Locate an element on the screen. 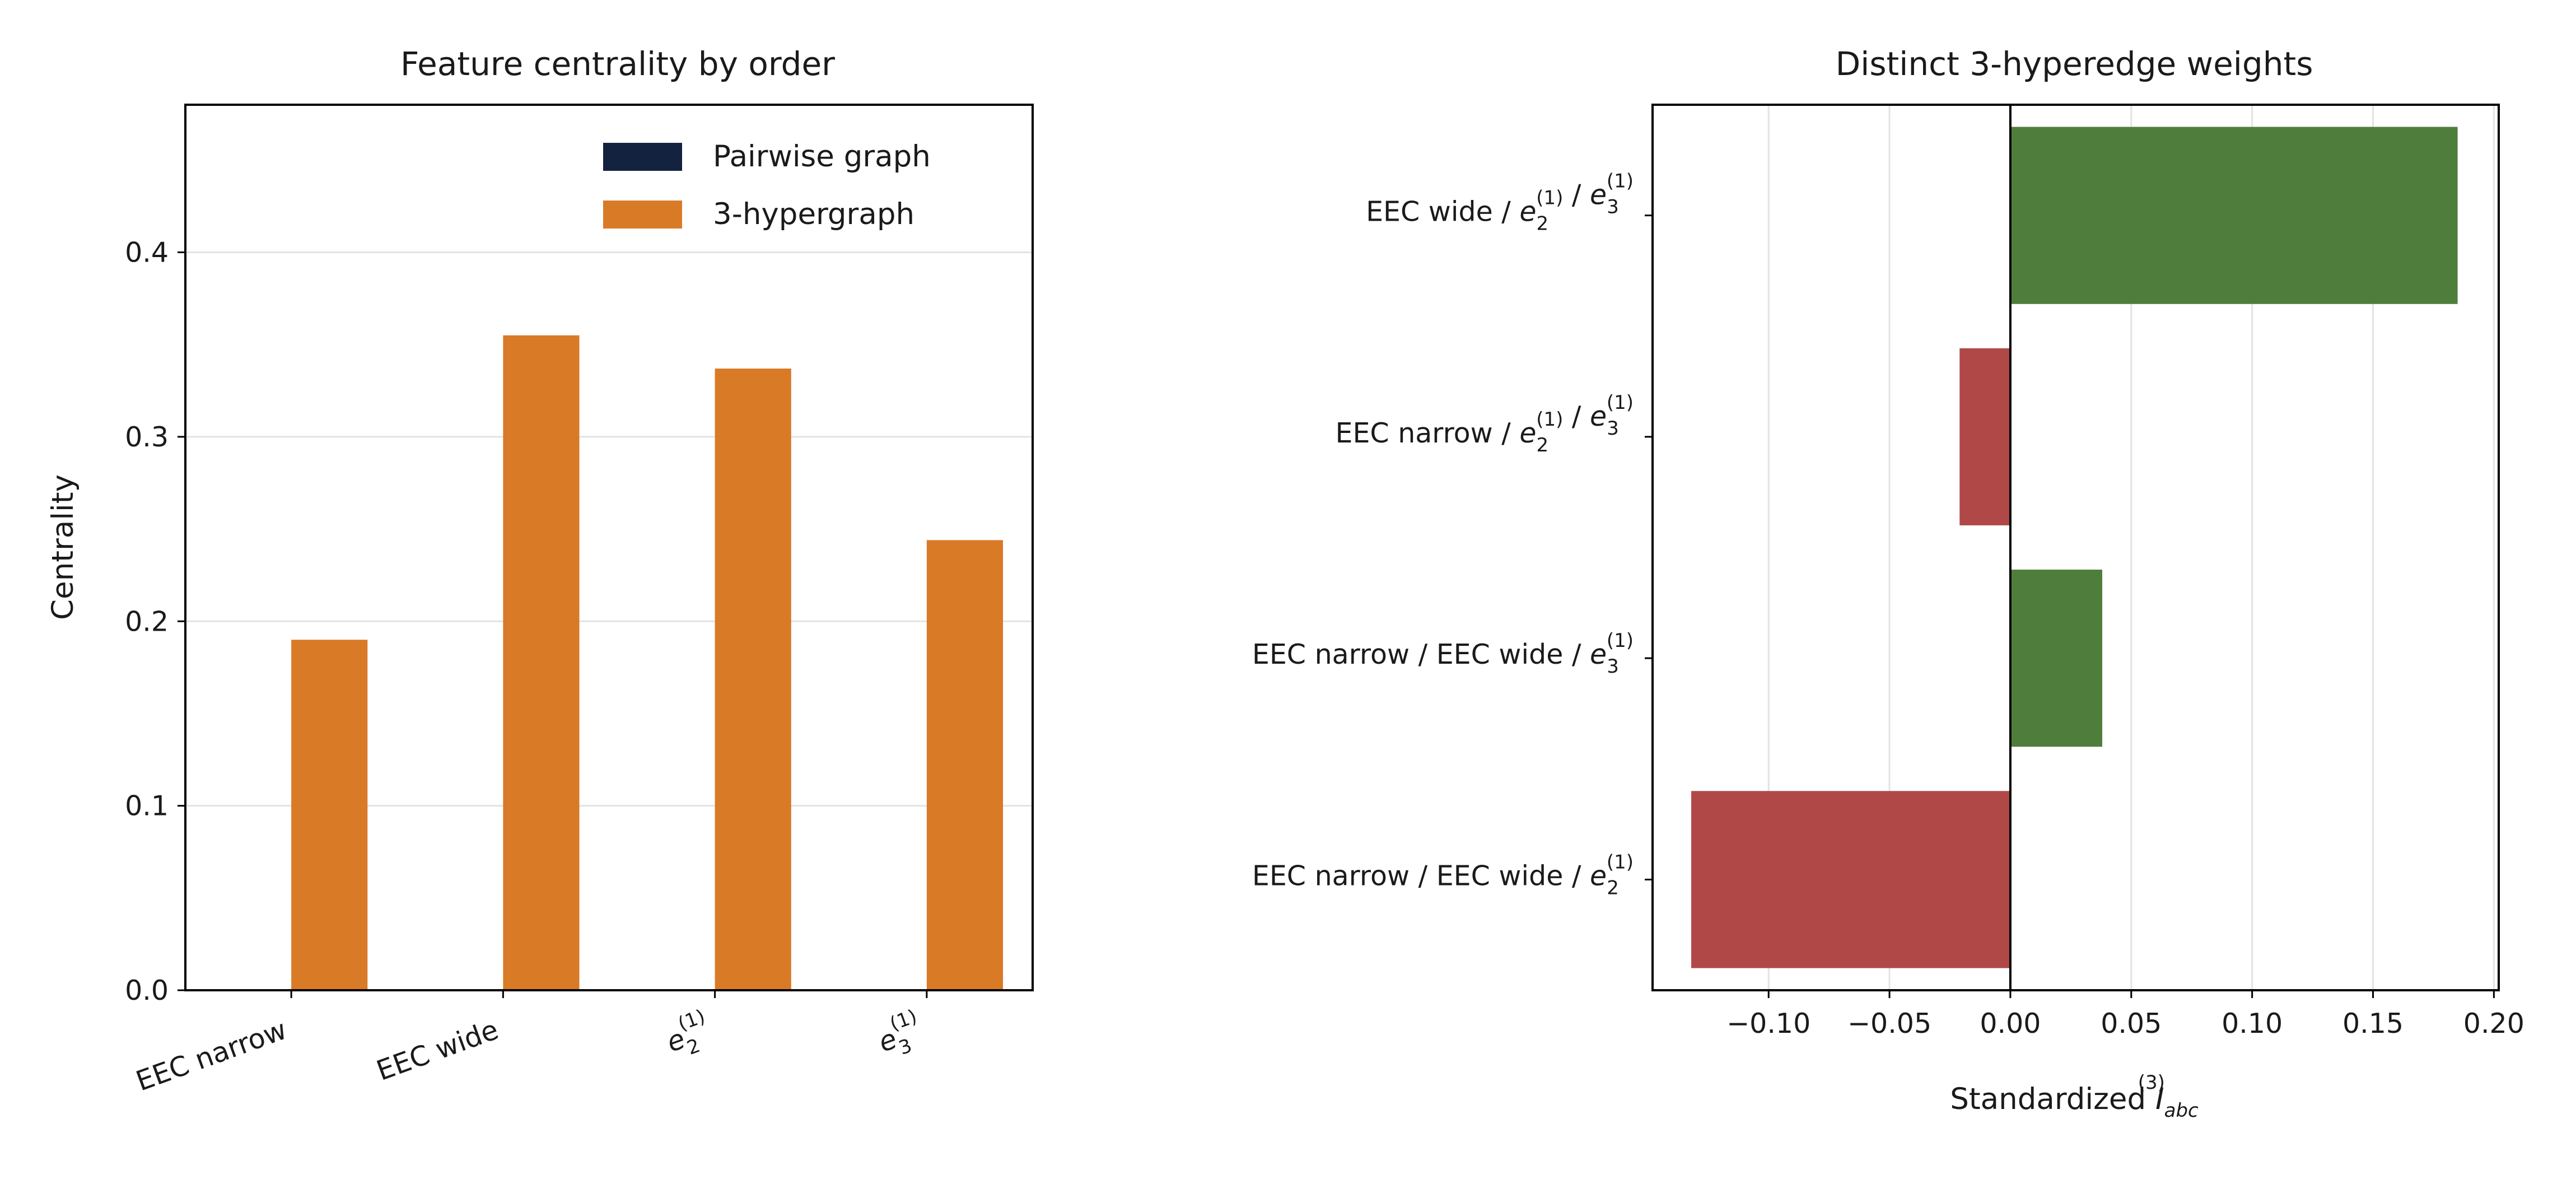 This screenshot has width=2576, height=1179. hyperedge-chart-title: Distinct 3-hyperedge weights is located at coordinates (2075, 64).